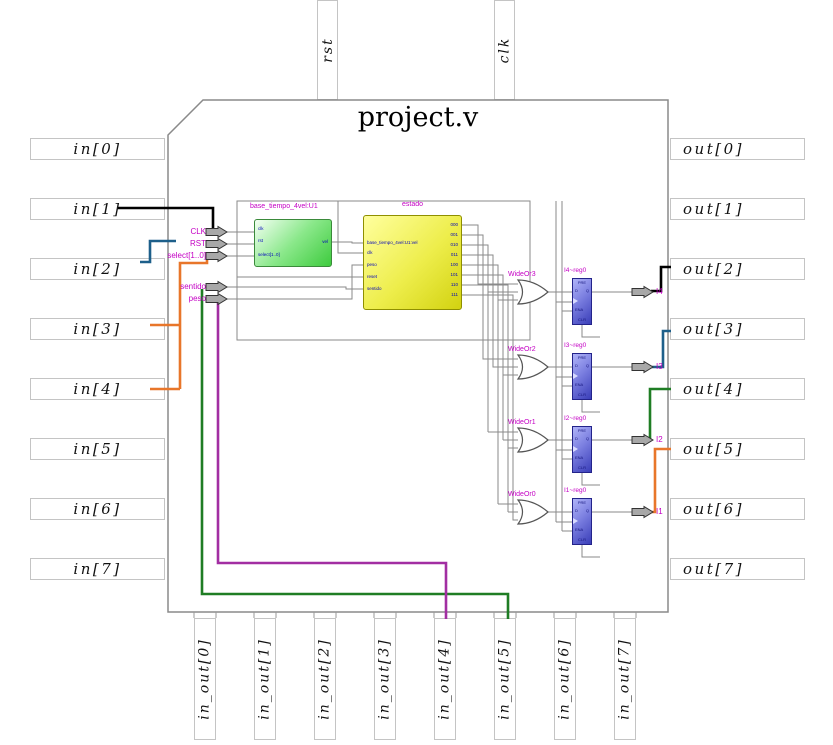 Image resolution: width=833 pixels, height=745 pixels. I want to click on register-i2: PRE D Q ENA CLR, so click(582, 449).